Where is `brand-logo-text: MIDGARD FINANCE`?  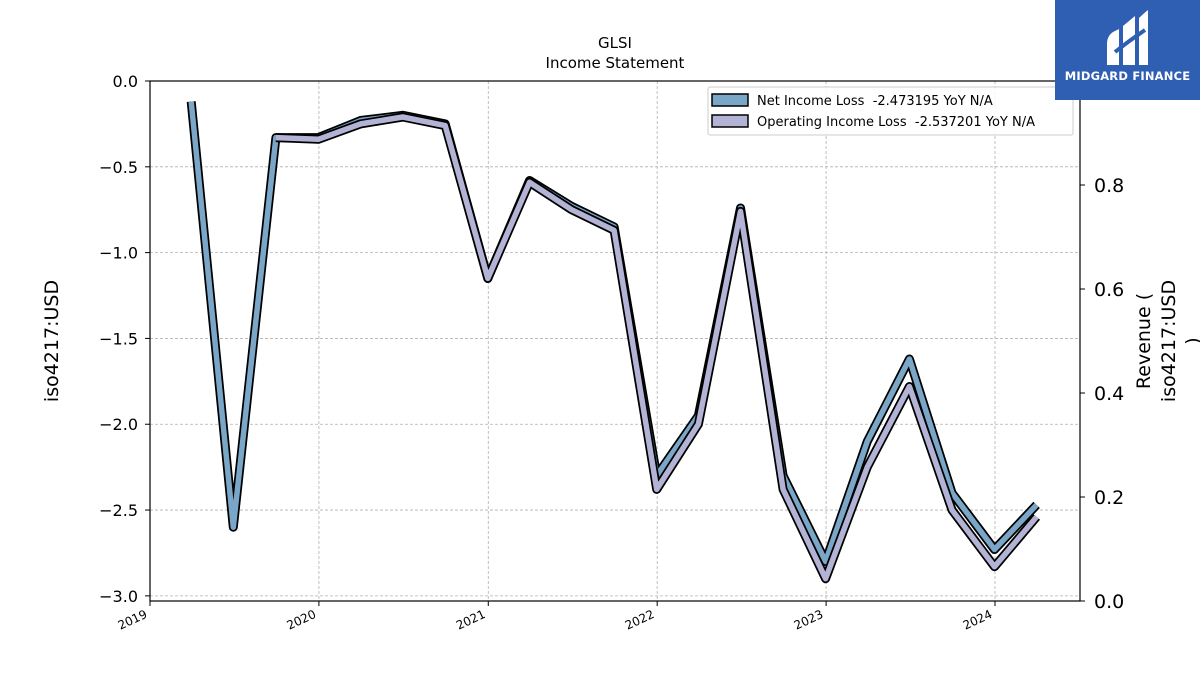 brand-logo-text: MIDGARD FINANCE is located at coordinates (1127, 76).